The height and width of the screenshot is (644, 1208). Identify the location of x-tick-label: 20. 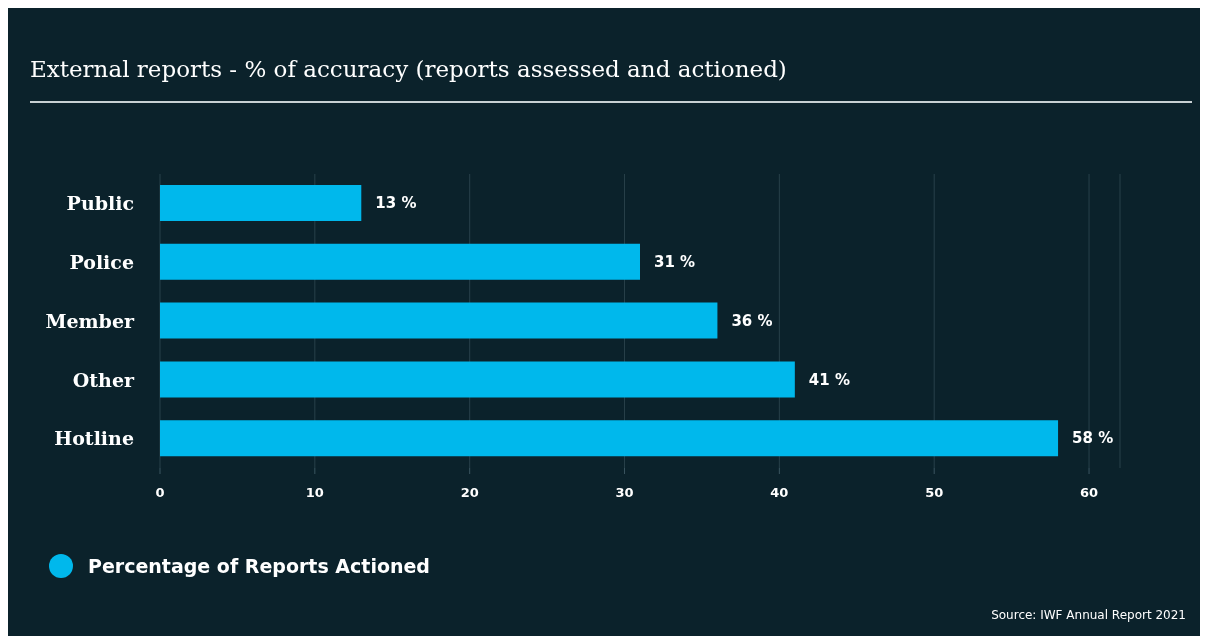
(469, 493).